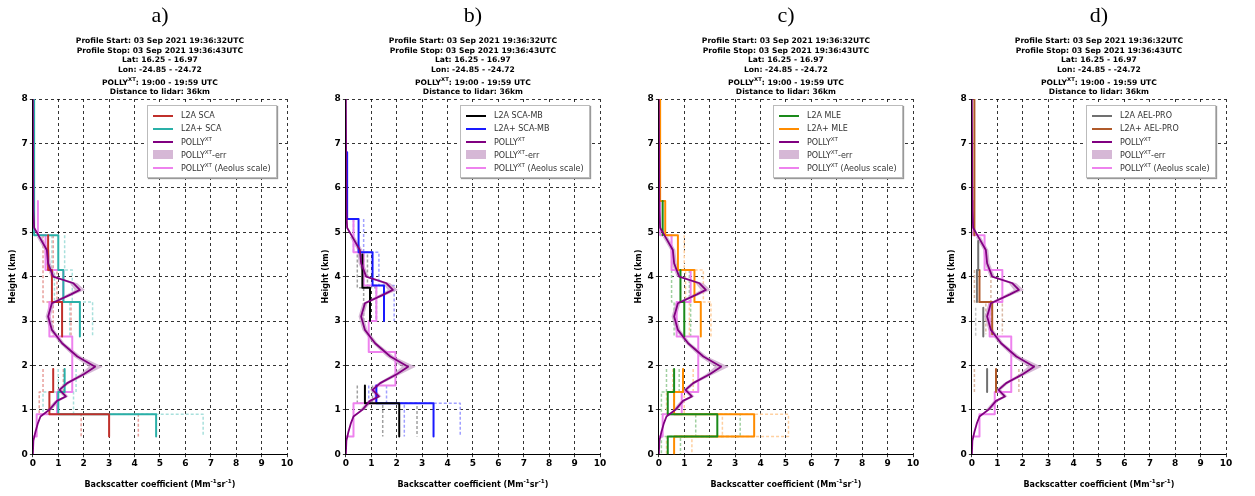 The image size is (1255, 496). What do you see at coordinates (198, 115) in the screenshot?
I see `legend-label: L2A SCA` at bounding box center [198, 115].